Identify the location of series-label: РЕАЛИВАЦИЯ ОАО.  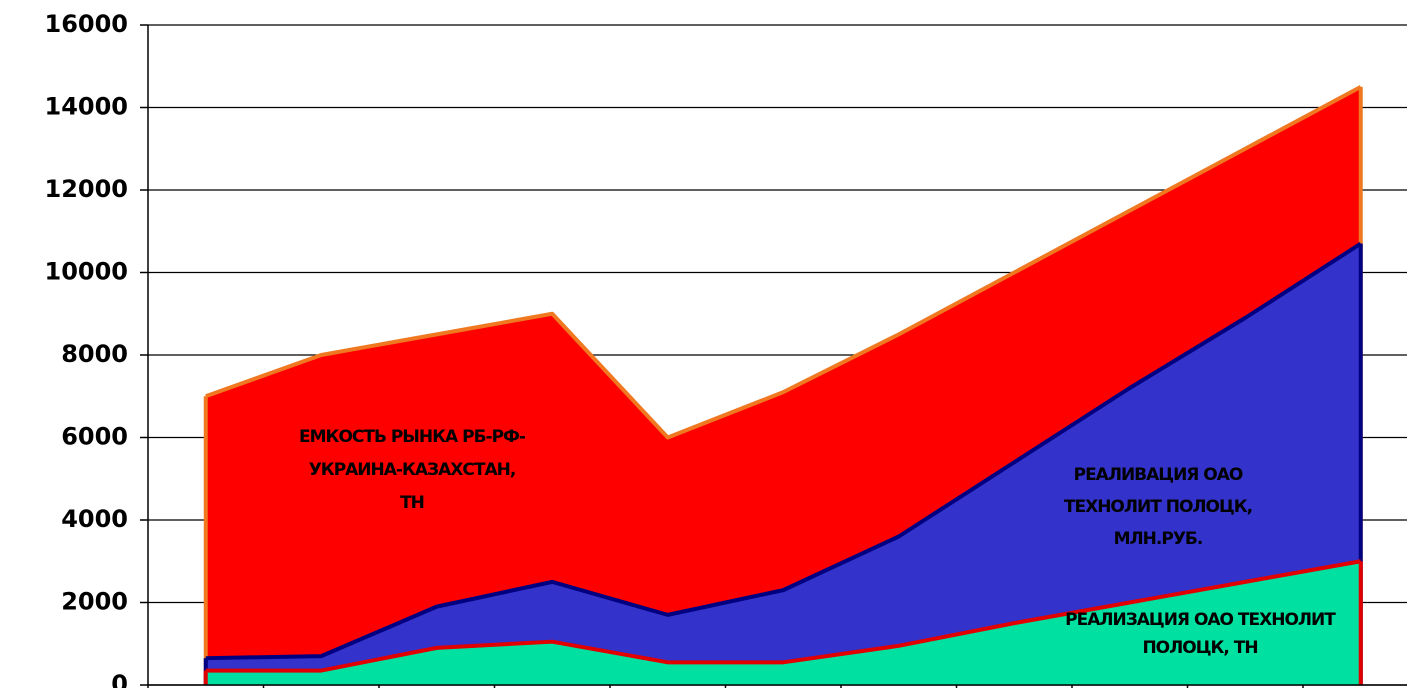
(1158, 475).